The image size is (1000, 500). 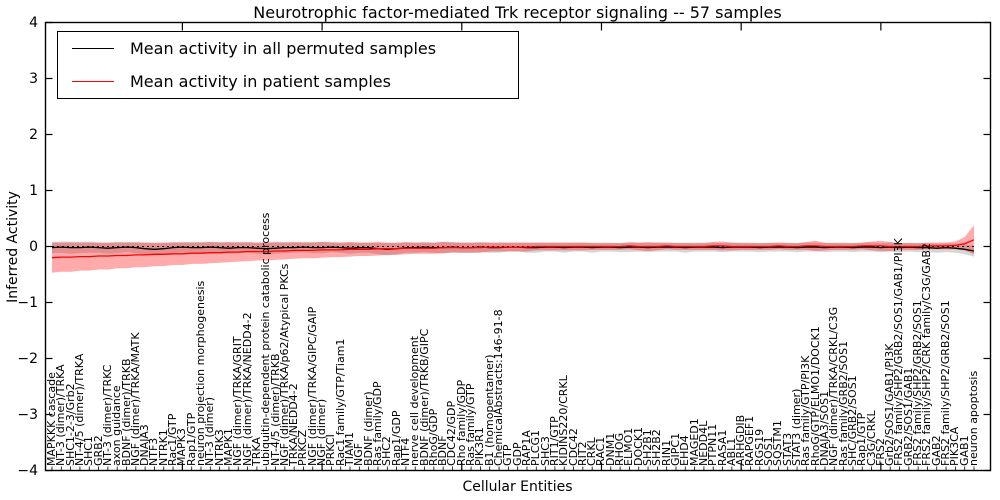 I want to click on x-category-label: ChemicalAbstracts:146-91-8, so click(x=499, y=387).